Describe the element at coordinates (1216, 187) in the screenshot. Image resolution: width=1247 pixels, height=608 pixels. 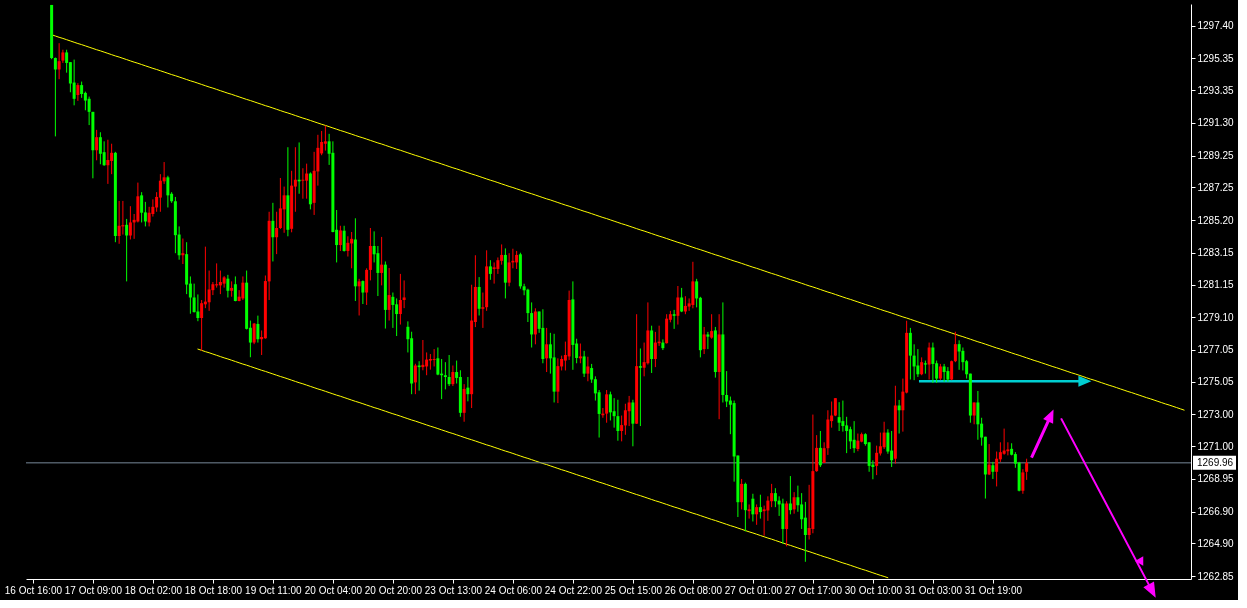
I see `y-tick-label: 1287.25` at that location.